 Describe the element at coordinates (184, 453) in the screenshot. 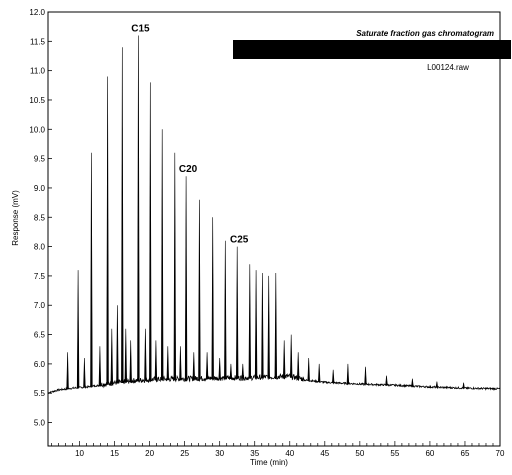

I see `x-tick-label: 25` at that location.